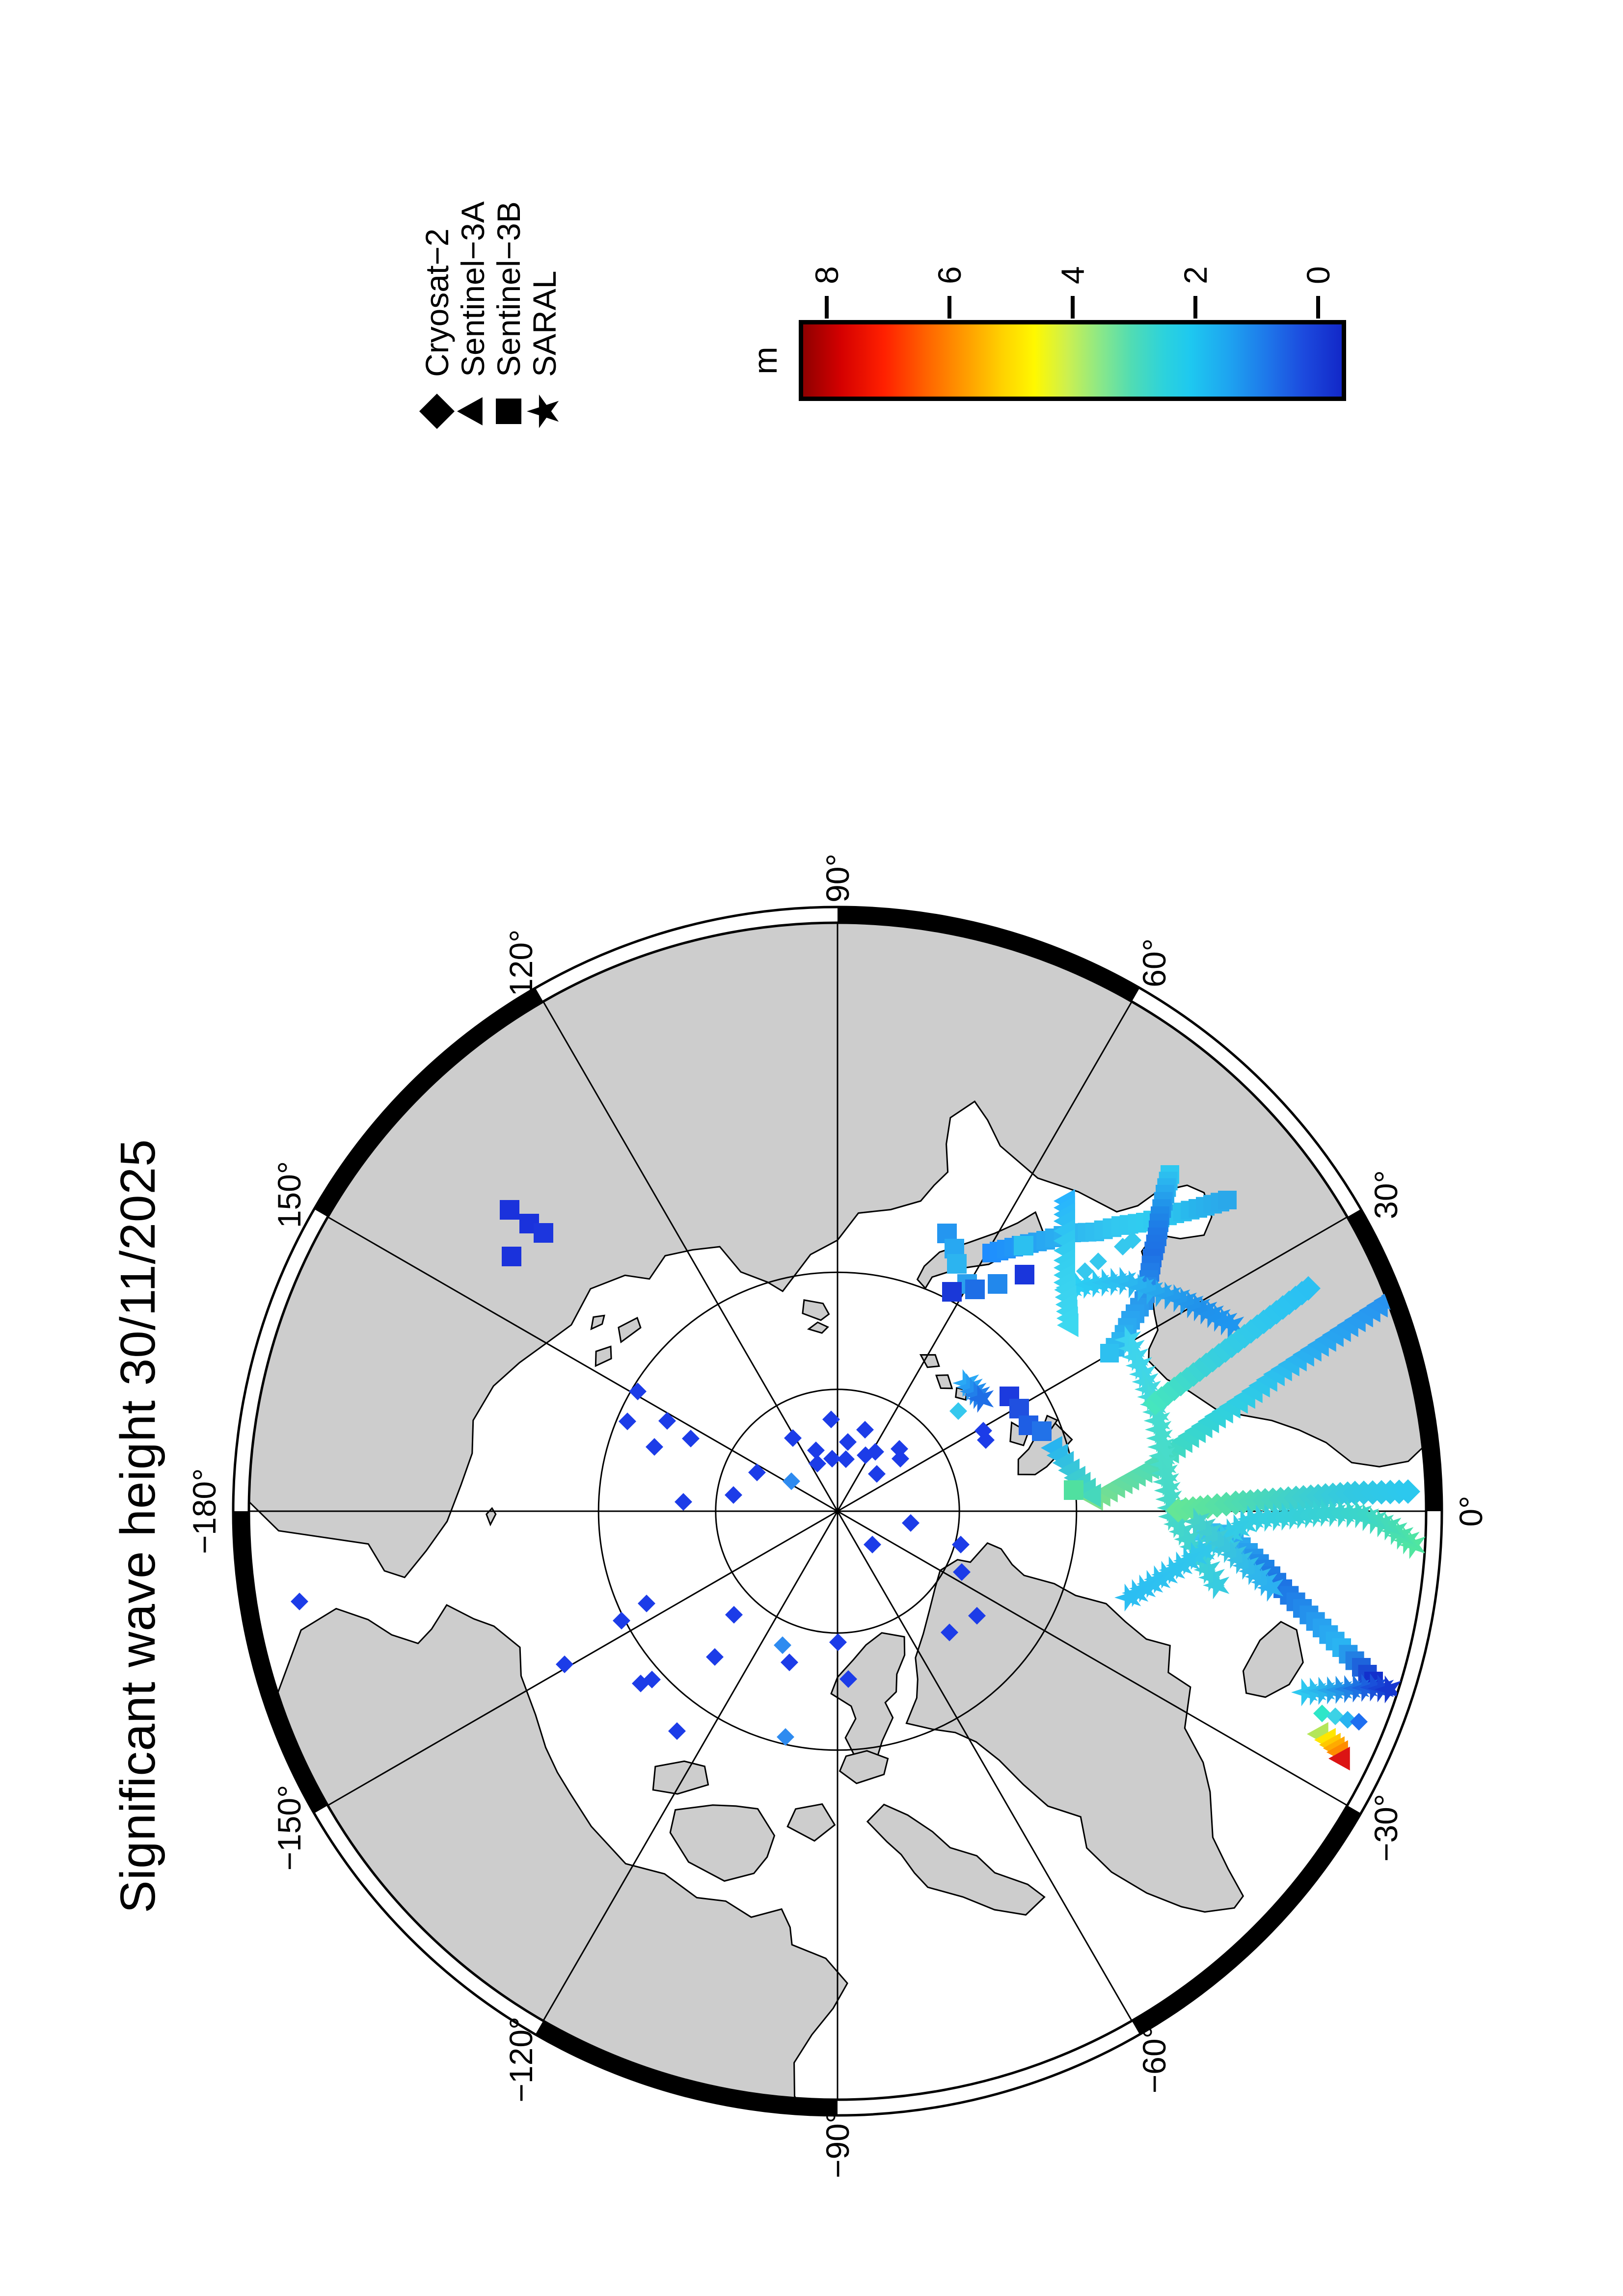 This screenshot has width=1623, height=2296. What do you see at coordinates (289, 1828) in the screenshot?
I see `meridian-label--150: −150°` at bounding box center [289, 1828].